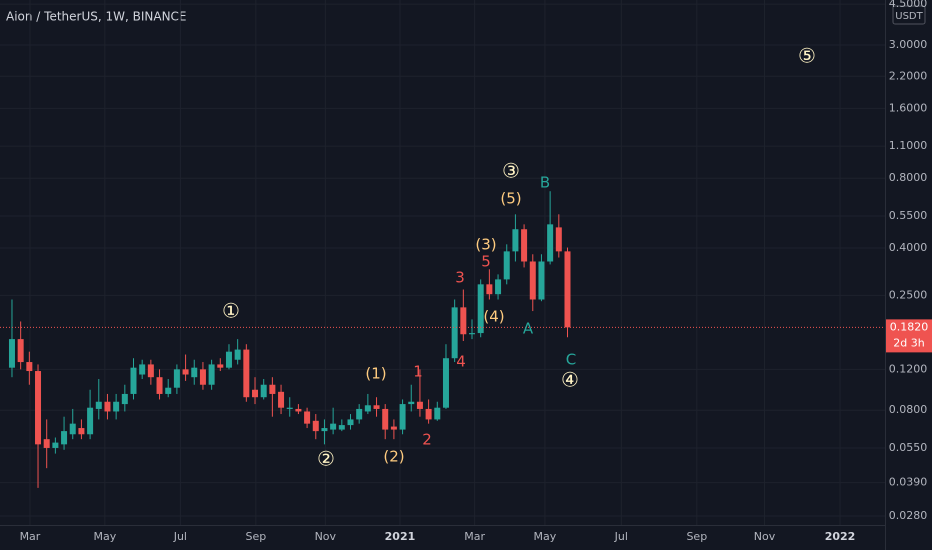 The image size is (932, 550). I want to click on y-tick-label: 0.1200, so click(908, 368).